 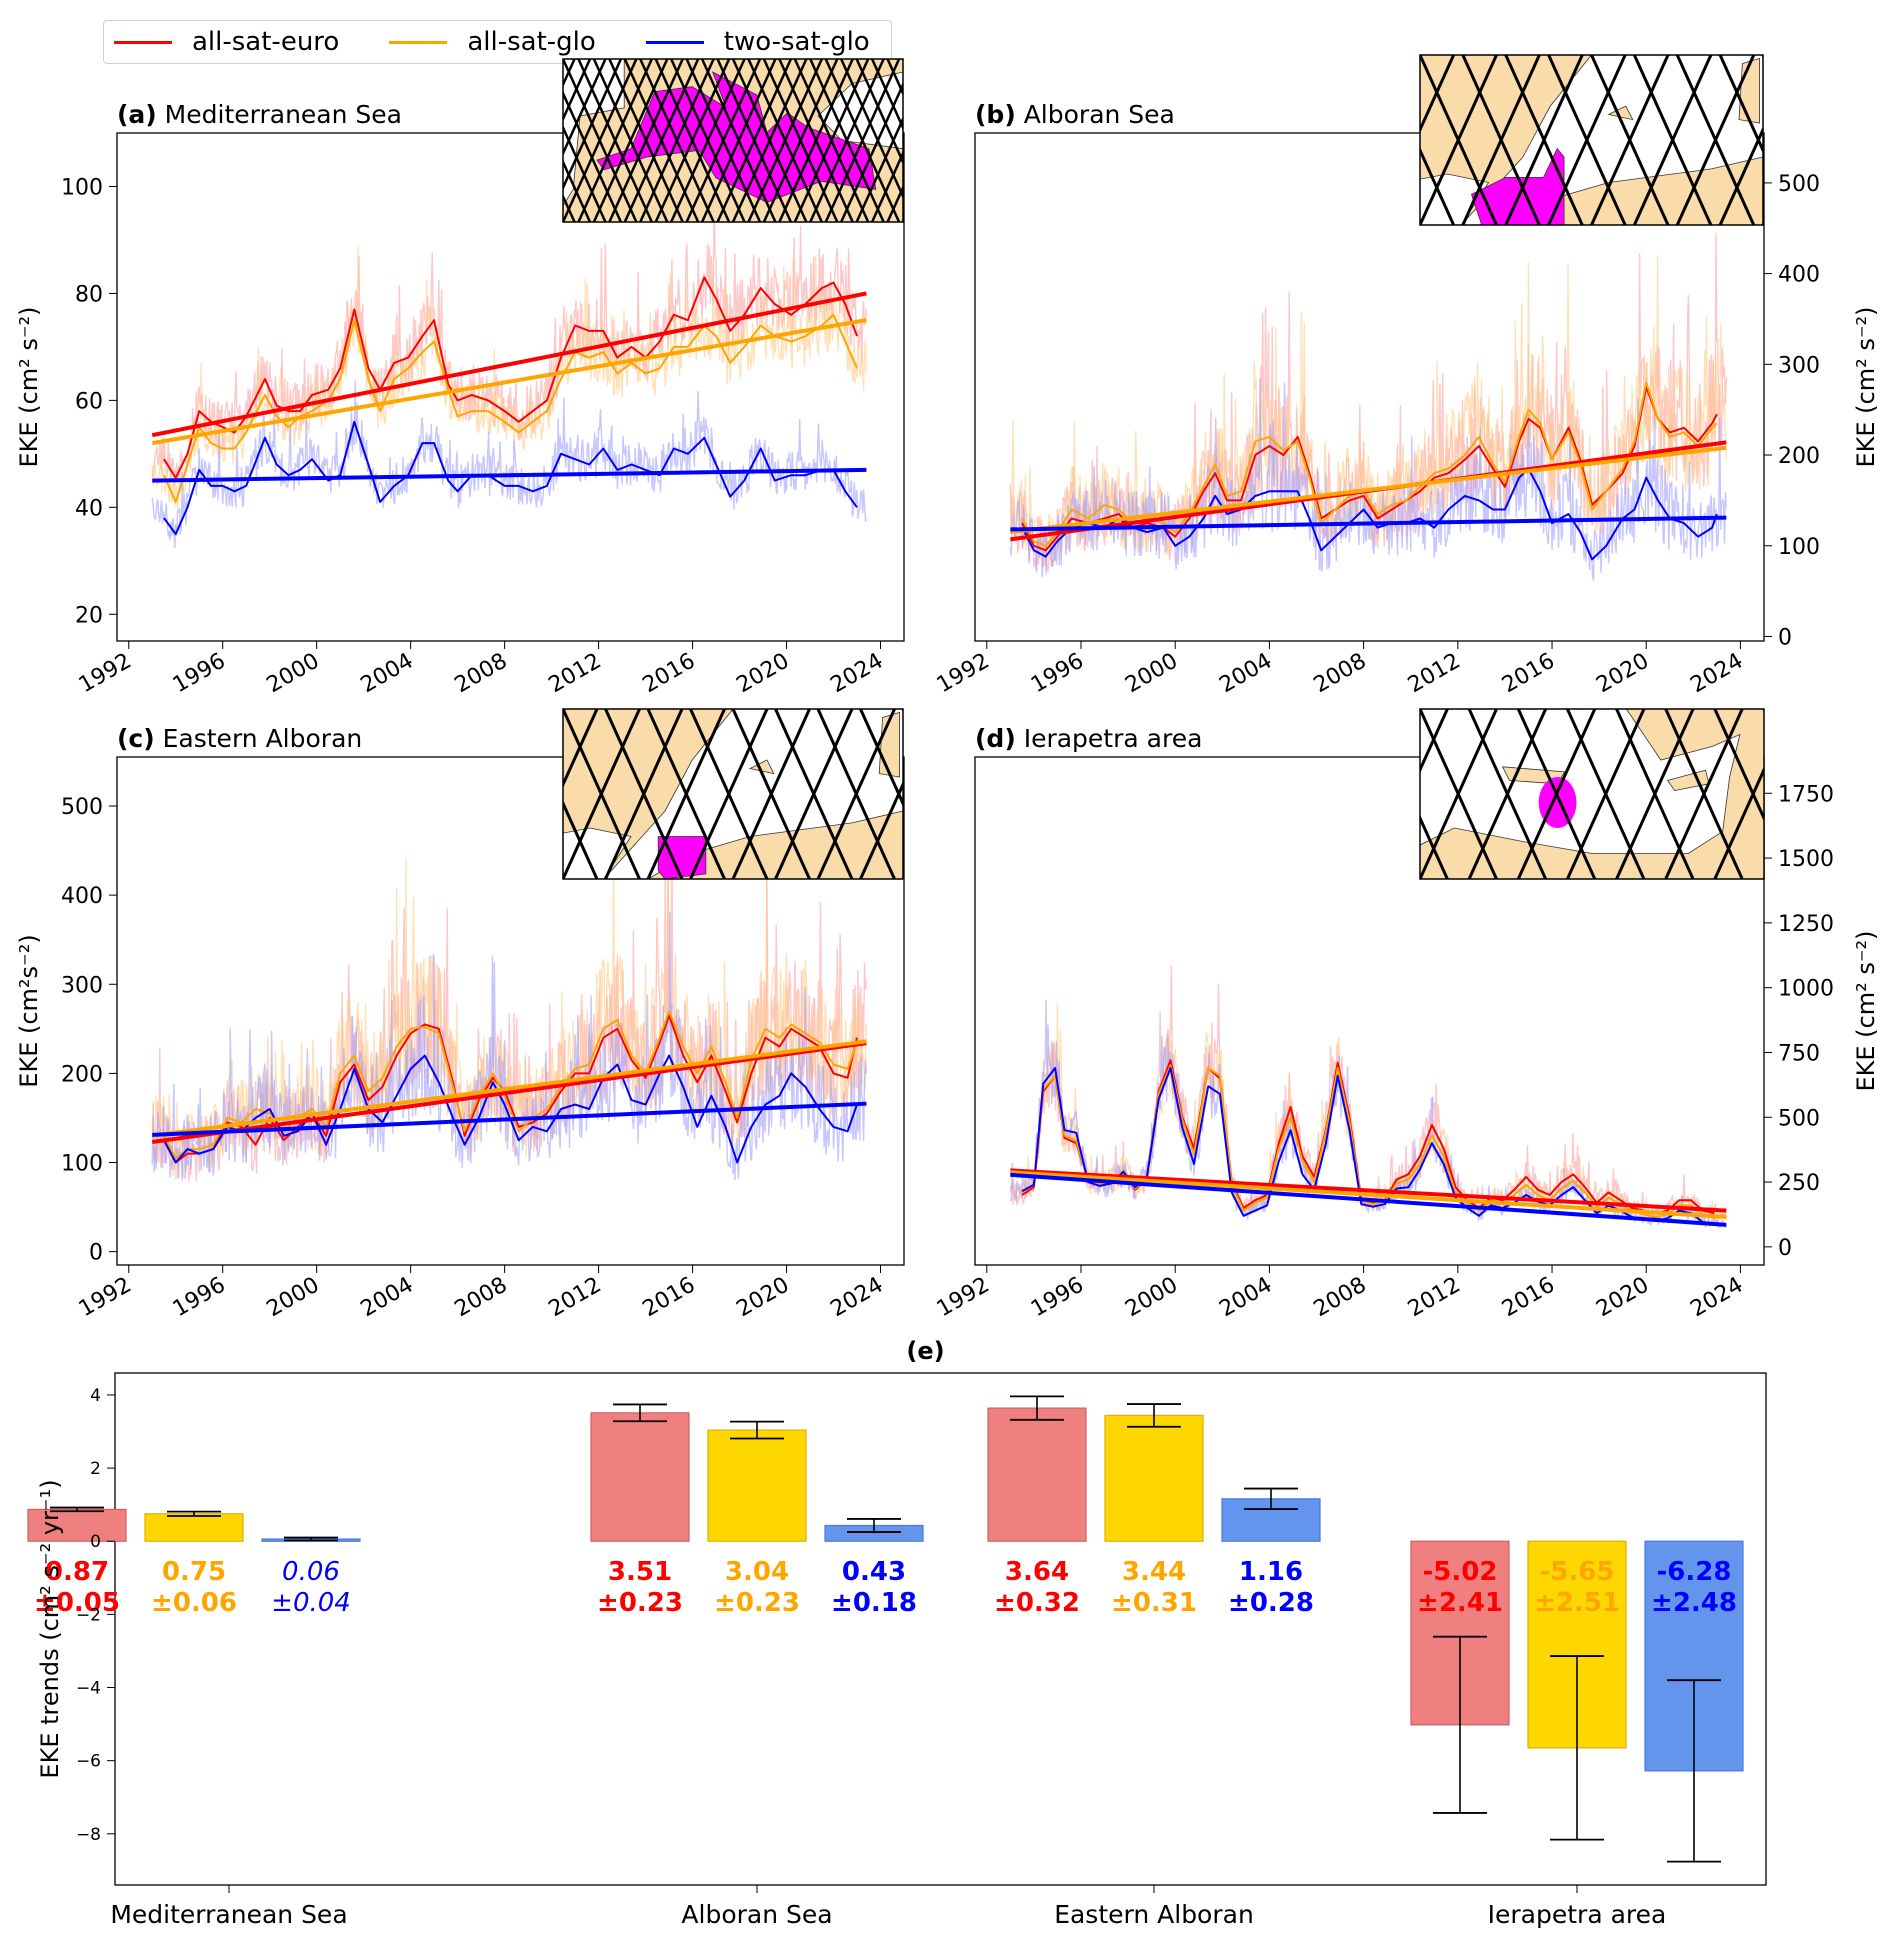 I want to click on trend-line-all-sat-euro, so click(x=1368, y=1190).